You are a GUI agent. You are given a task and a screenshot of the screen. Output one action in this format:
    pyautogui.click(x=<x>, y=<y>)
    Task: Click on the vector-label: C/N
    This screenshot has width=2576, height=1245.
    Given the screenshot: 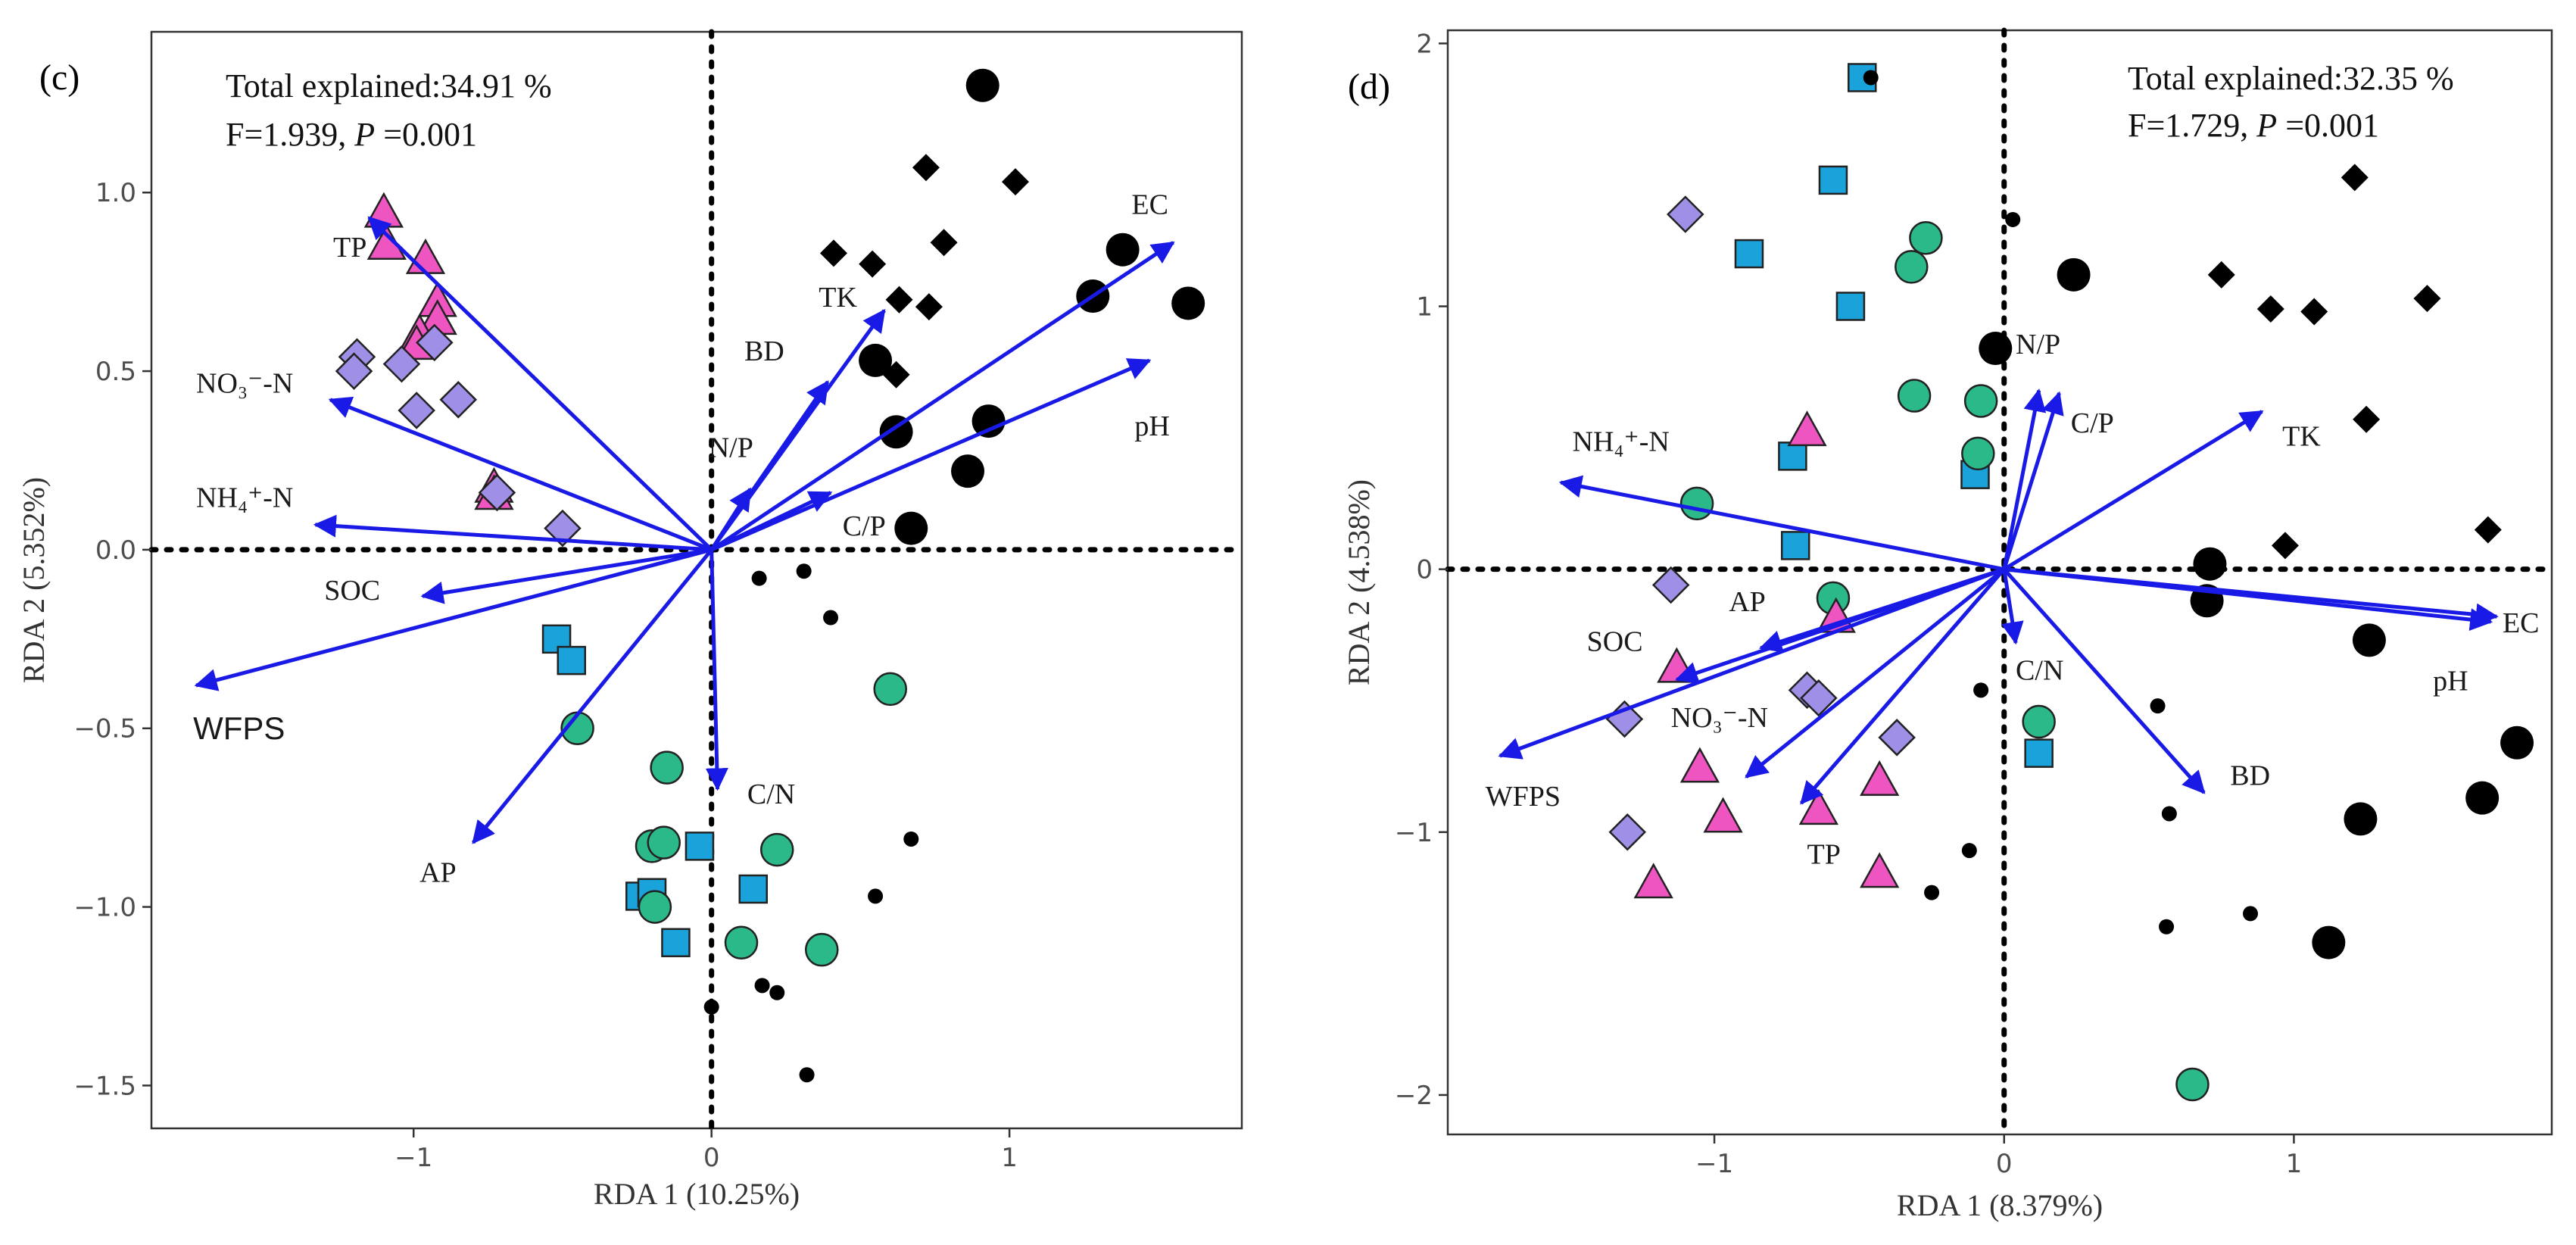 What is the action you would take?
    pyautogui.click(x=2039, y=670)
    